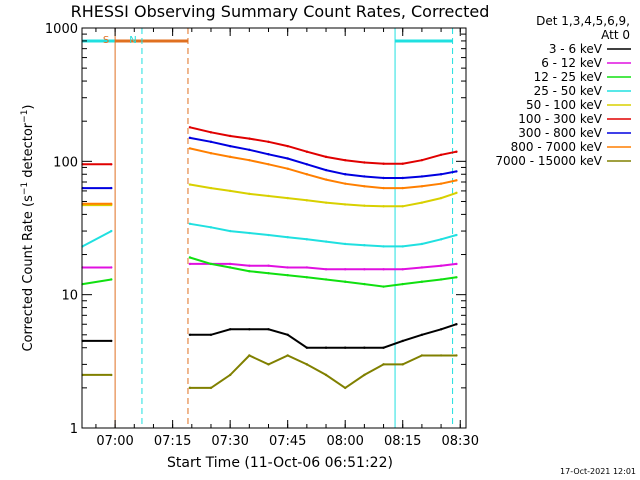 This screenshot has height=480, width=640. What do you see at coordinates (568, 91) in the screenshot?
I see `legend-label: 25 - 50 keV` at bounding box center [568, 91].